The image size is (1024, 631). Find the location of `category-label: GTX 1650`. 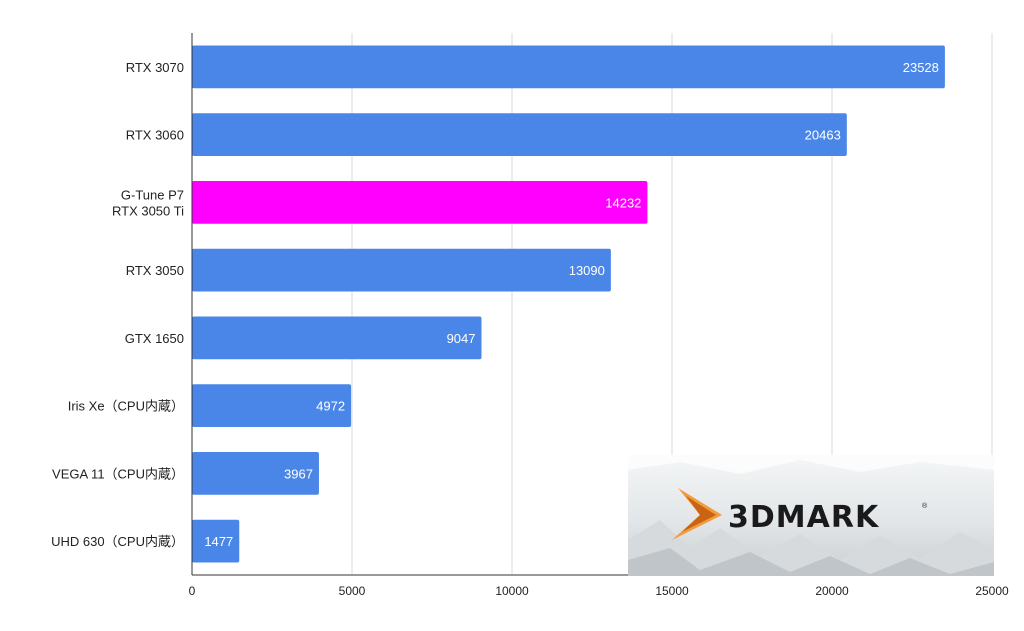

category-label: GTX 1650 is located at coordinates (154, 338).